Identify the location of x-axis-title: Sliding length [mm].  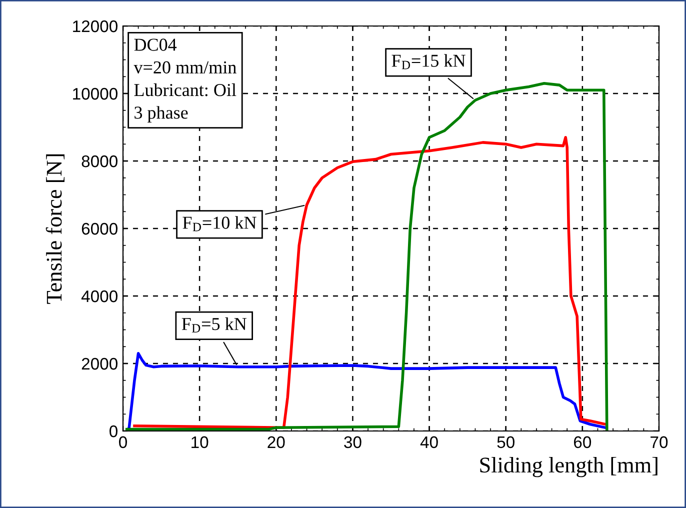
(569, 467).